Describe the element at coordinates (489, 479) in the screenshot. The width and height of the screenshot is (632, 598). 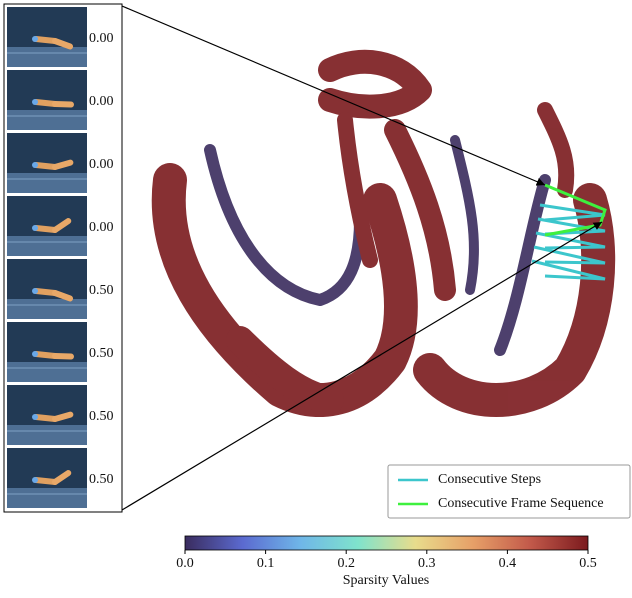
I see `legend-label: Consecutive Steps` at that location.